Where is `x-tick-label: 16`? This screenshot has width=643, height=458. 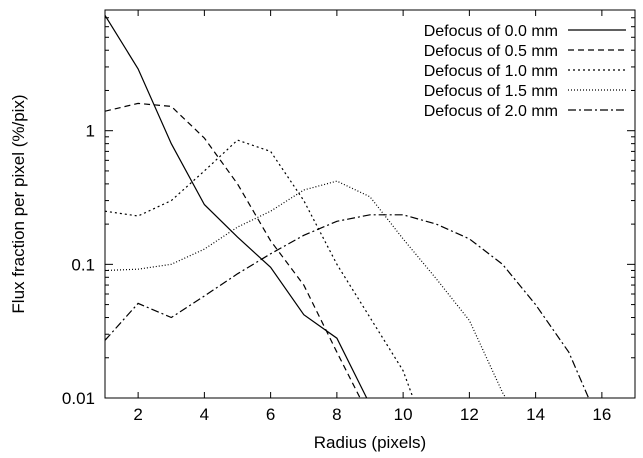
x-tick-label: 16 is located at coordinates (601, 414).